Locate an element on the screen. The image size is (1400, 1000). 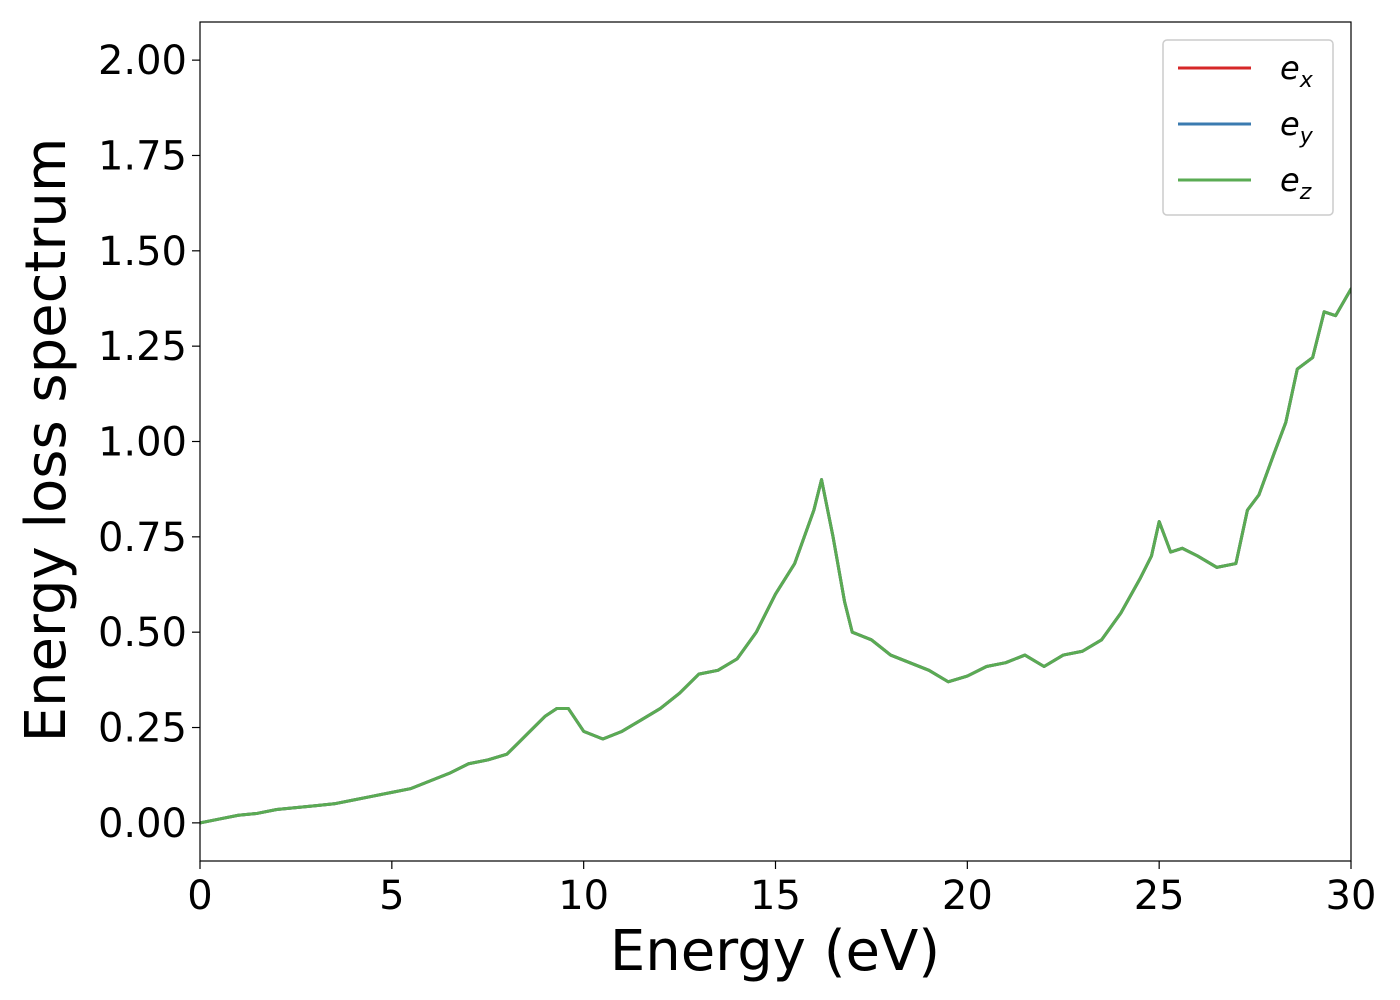
y-tick-label: 2.00 is located at coordinates (142, 61).